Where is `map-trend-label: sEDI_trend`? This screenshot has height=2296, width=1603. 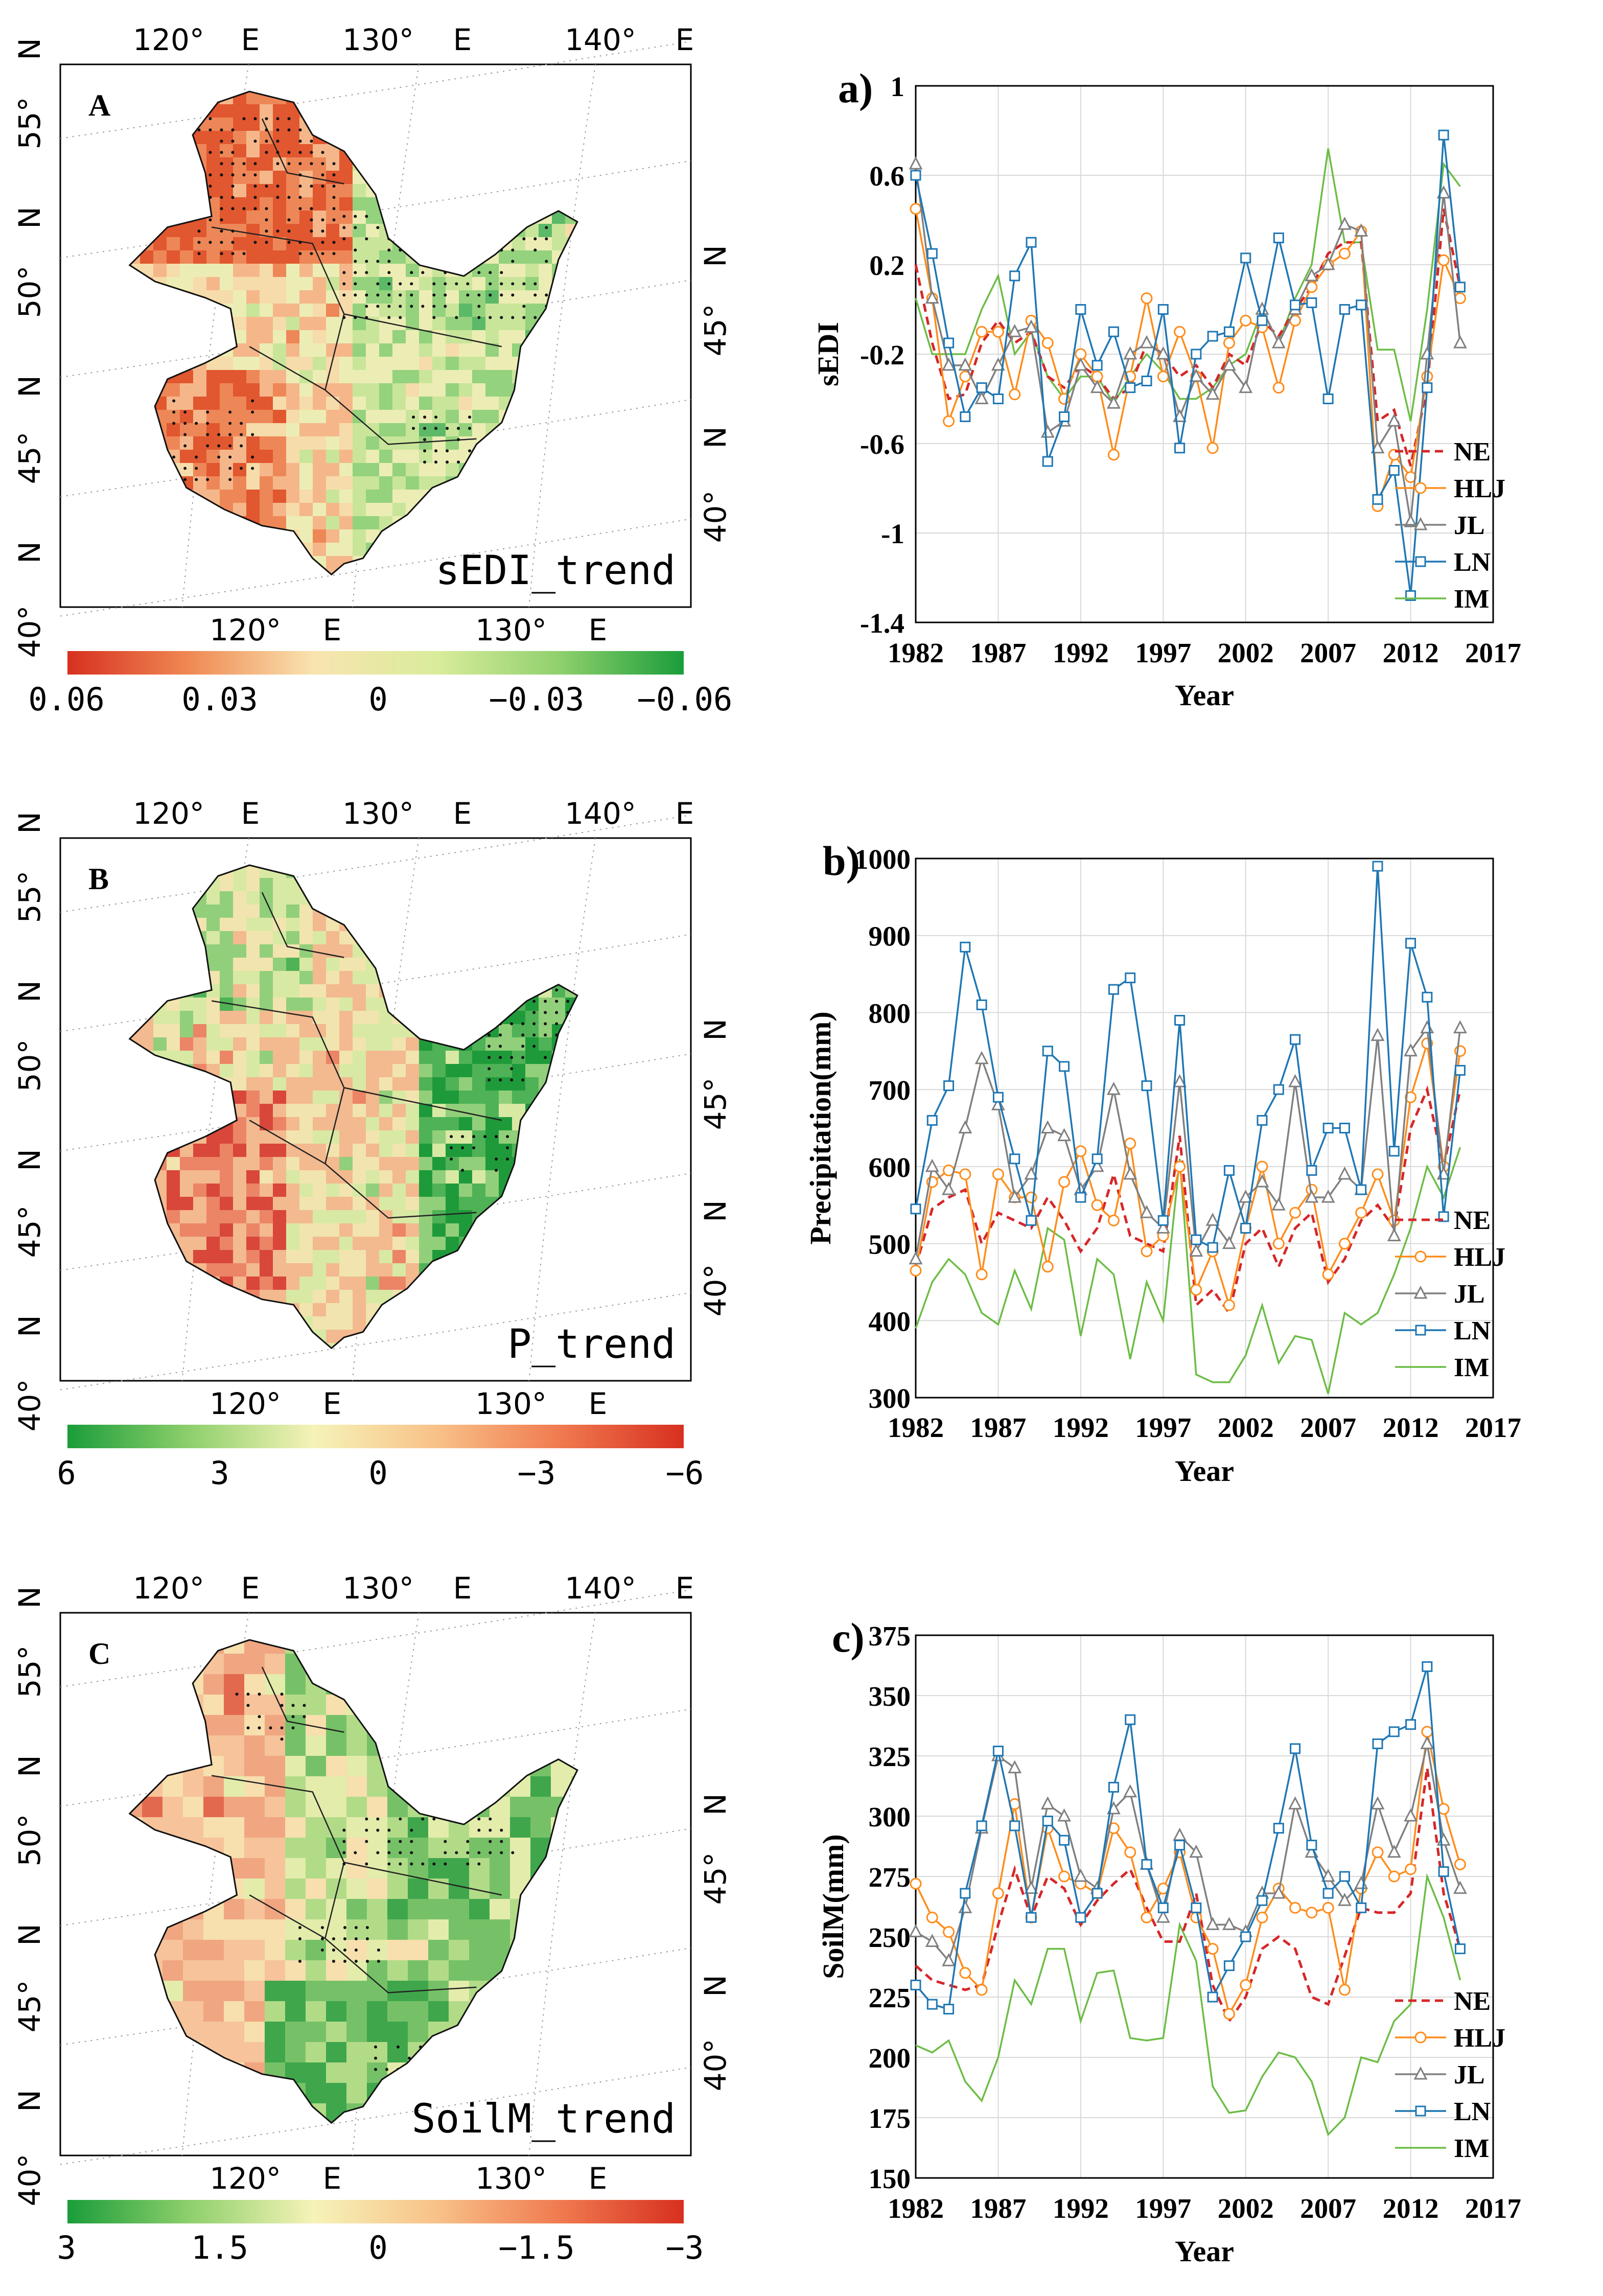 map-trend-label: sEDI_trend is located at coordinates (555, 571).